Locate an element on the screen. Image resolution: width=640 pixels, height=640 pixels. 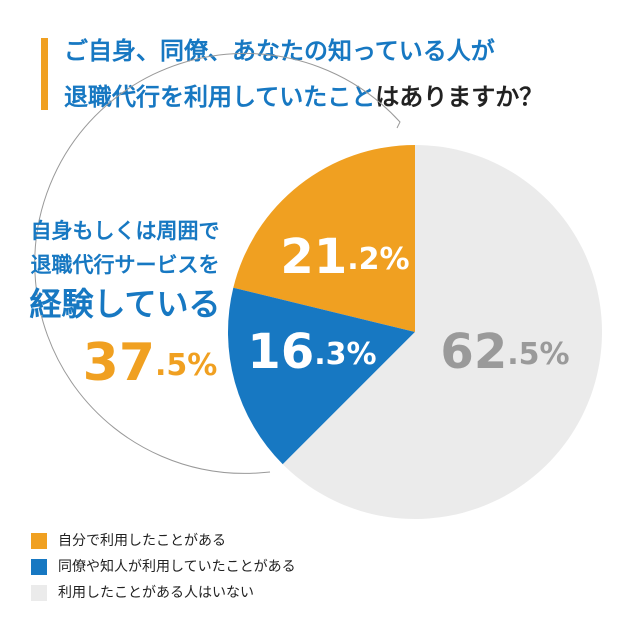
slice-label: 21.2% is located at coordinates (344, 257).